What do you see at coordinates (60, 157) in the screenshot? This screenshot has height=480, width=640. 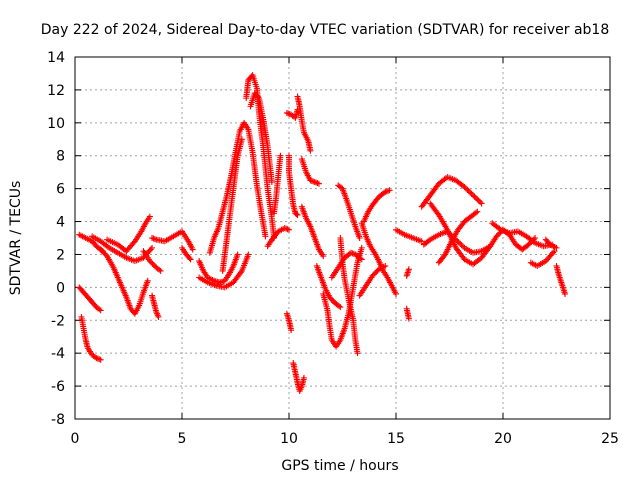 I see `y-tick-label: 8` at bounding box center [60, 157].